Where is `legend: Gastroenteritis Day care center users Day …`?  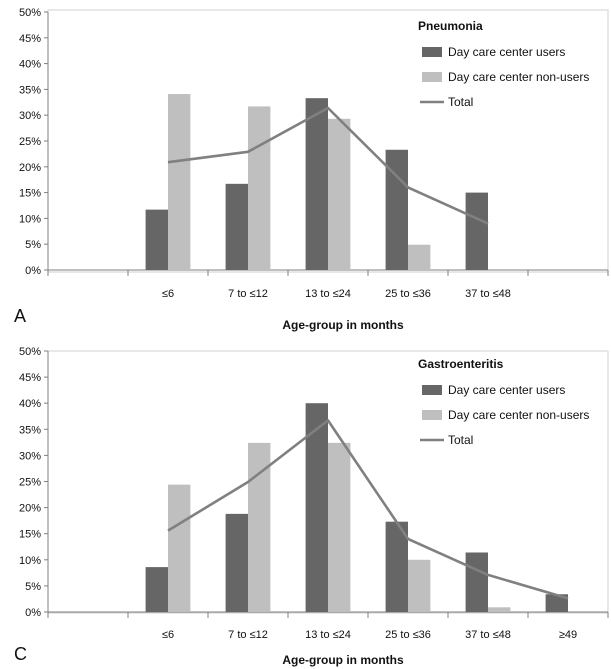 legend: Gastroenteritis Day care center users Day … is located at coordinates (503, 402).